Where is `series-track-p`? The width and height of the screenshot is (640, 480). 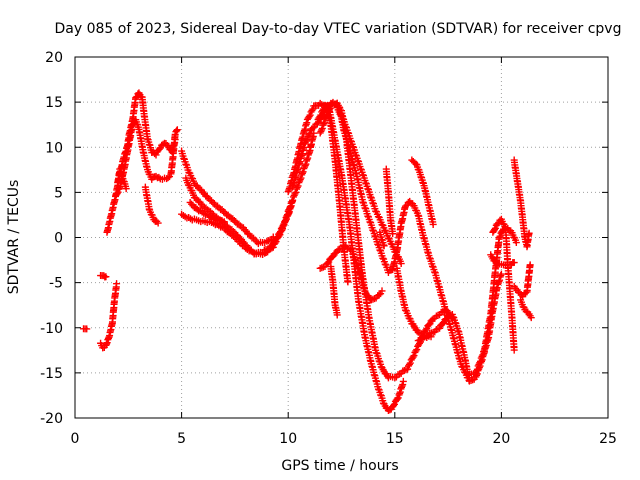
series-track-p is located at coordinates (369, 186).